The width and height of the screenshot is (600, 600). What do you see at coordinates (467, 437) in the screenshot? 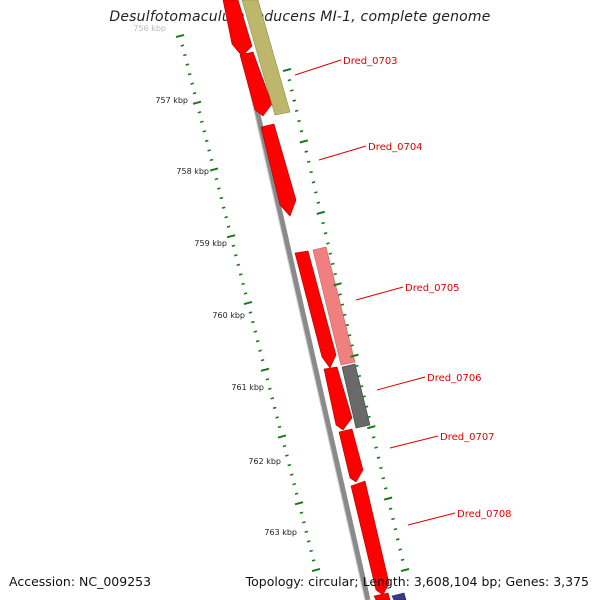
I see `gene-label-dred-0707: Dred_0707` at bounding box center [467, 437].